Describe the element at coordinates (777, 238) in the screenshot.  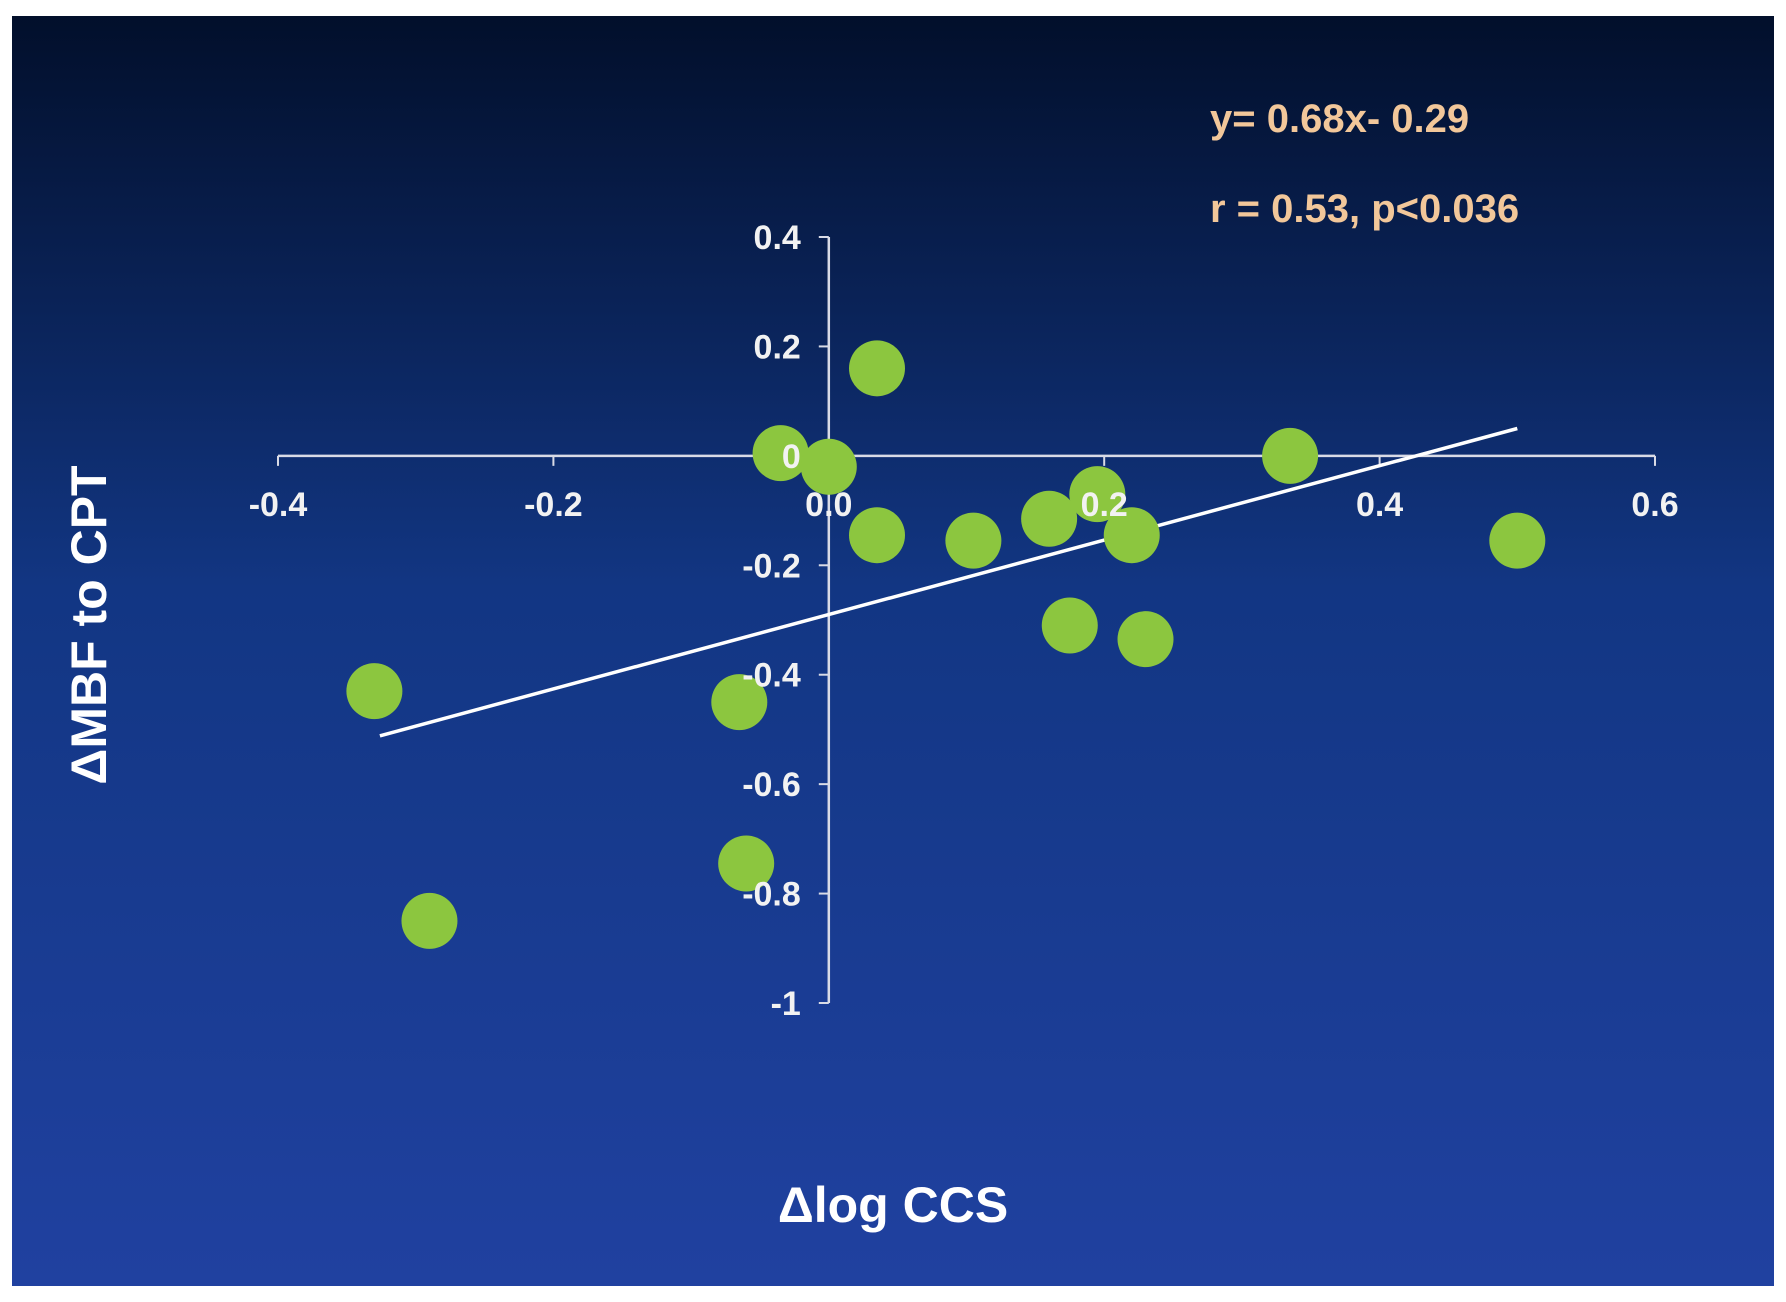
I see `y-tick-label: 0.4` at that location.